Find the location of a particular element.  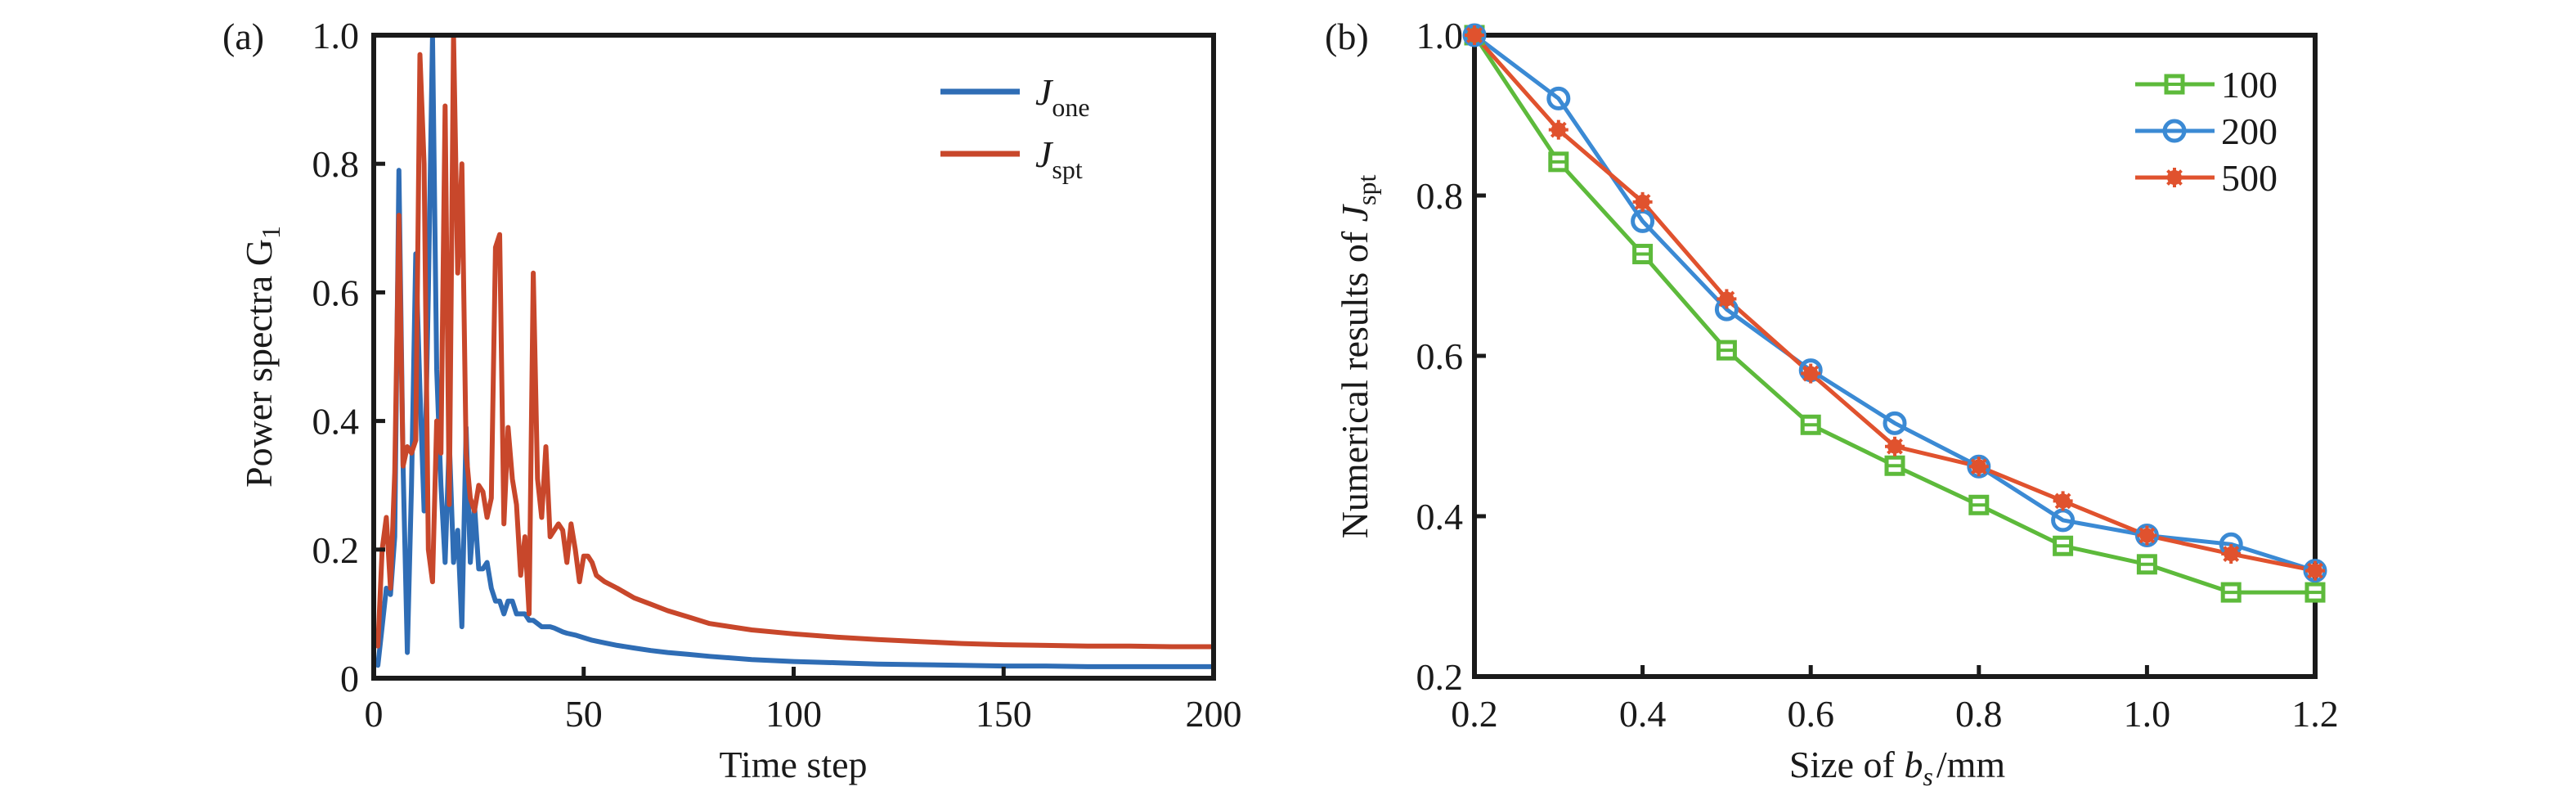

x-tick-label: 100 is located at coordinates (793, 714).